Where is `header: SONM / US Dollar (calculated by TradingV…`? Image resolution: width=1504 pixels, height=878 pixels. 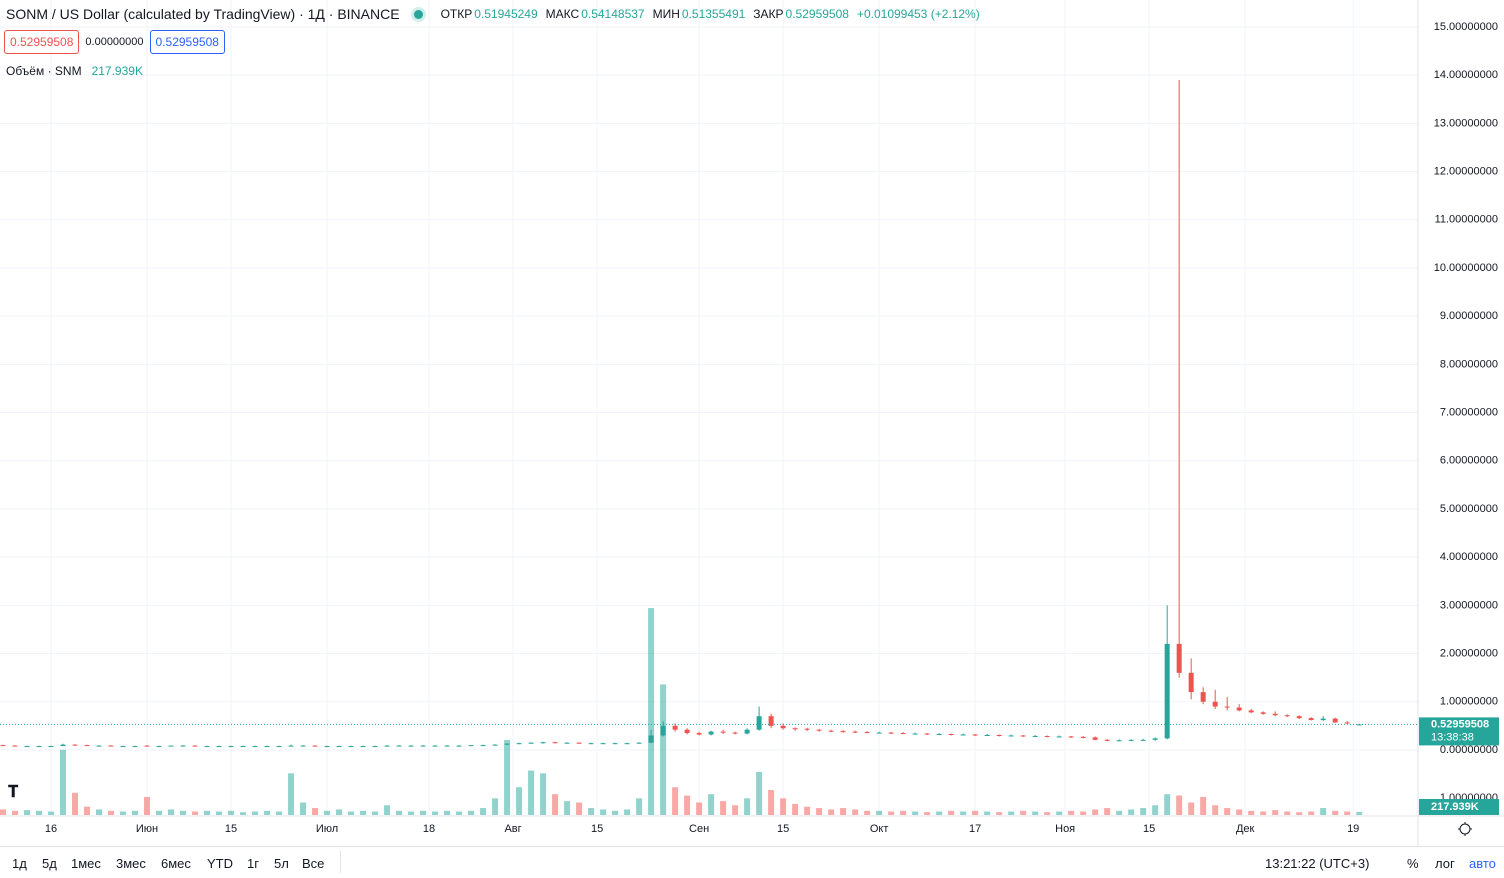 header: SONM / US Dollar (calculated by TradingV… is located at coordinates (496, 14).